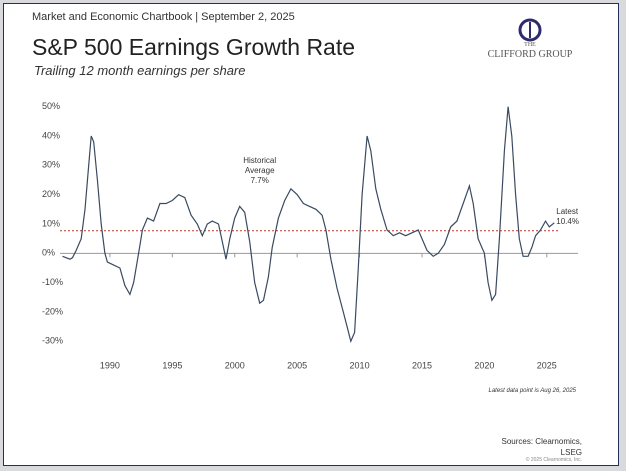  Describe the element at coordinates (52, 311) in the screenshot. I see `y-tick-label: -20%` at that location.